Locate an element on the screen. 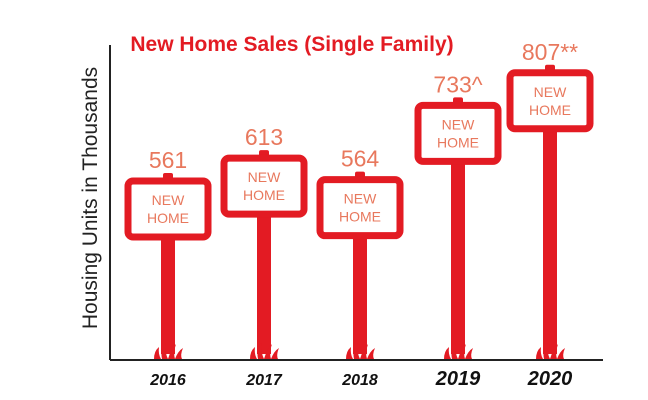  x-tick-label: 2016 is located at coordinates (167, 380).